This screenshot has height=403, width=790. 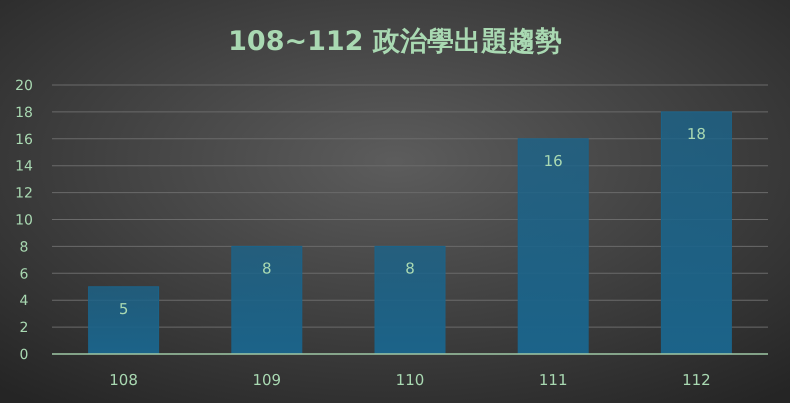 I want to click on y-tick-label: 6, so click(x=24, y=274).